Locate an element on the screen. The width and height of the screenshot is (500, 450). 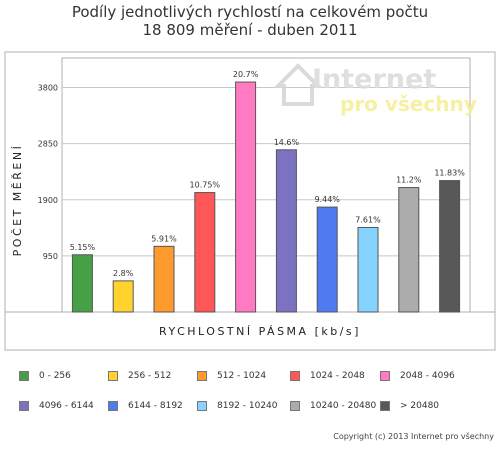
legend-item: 512 - 1024 is located at coordinates (231, 376).